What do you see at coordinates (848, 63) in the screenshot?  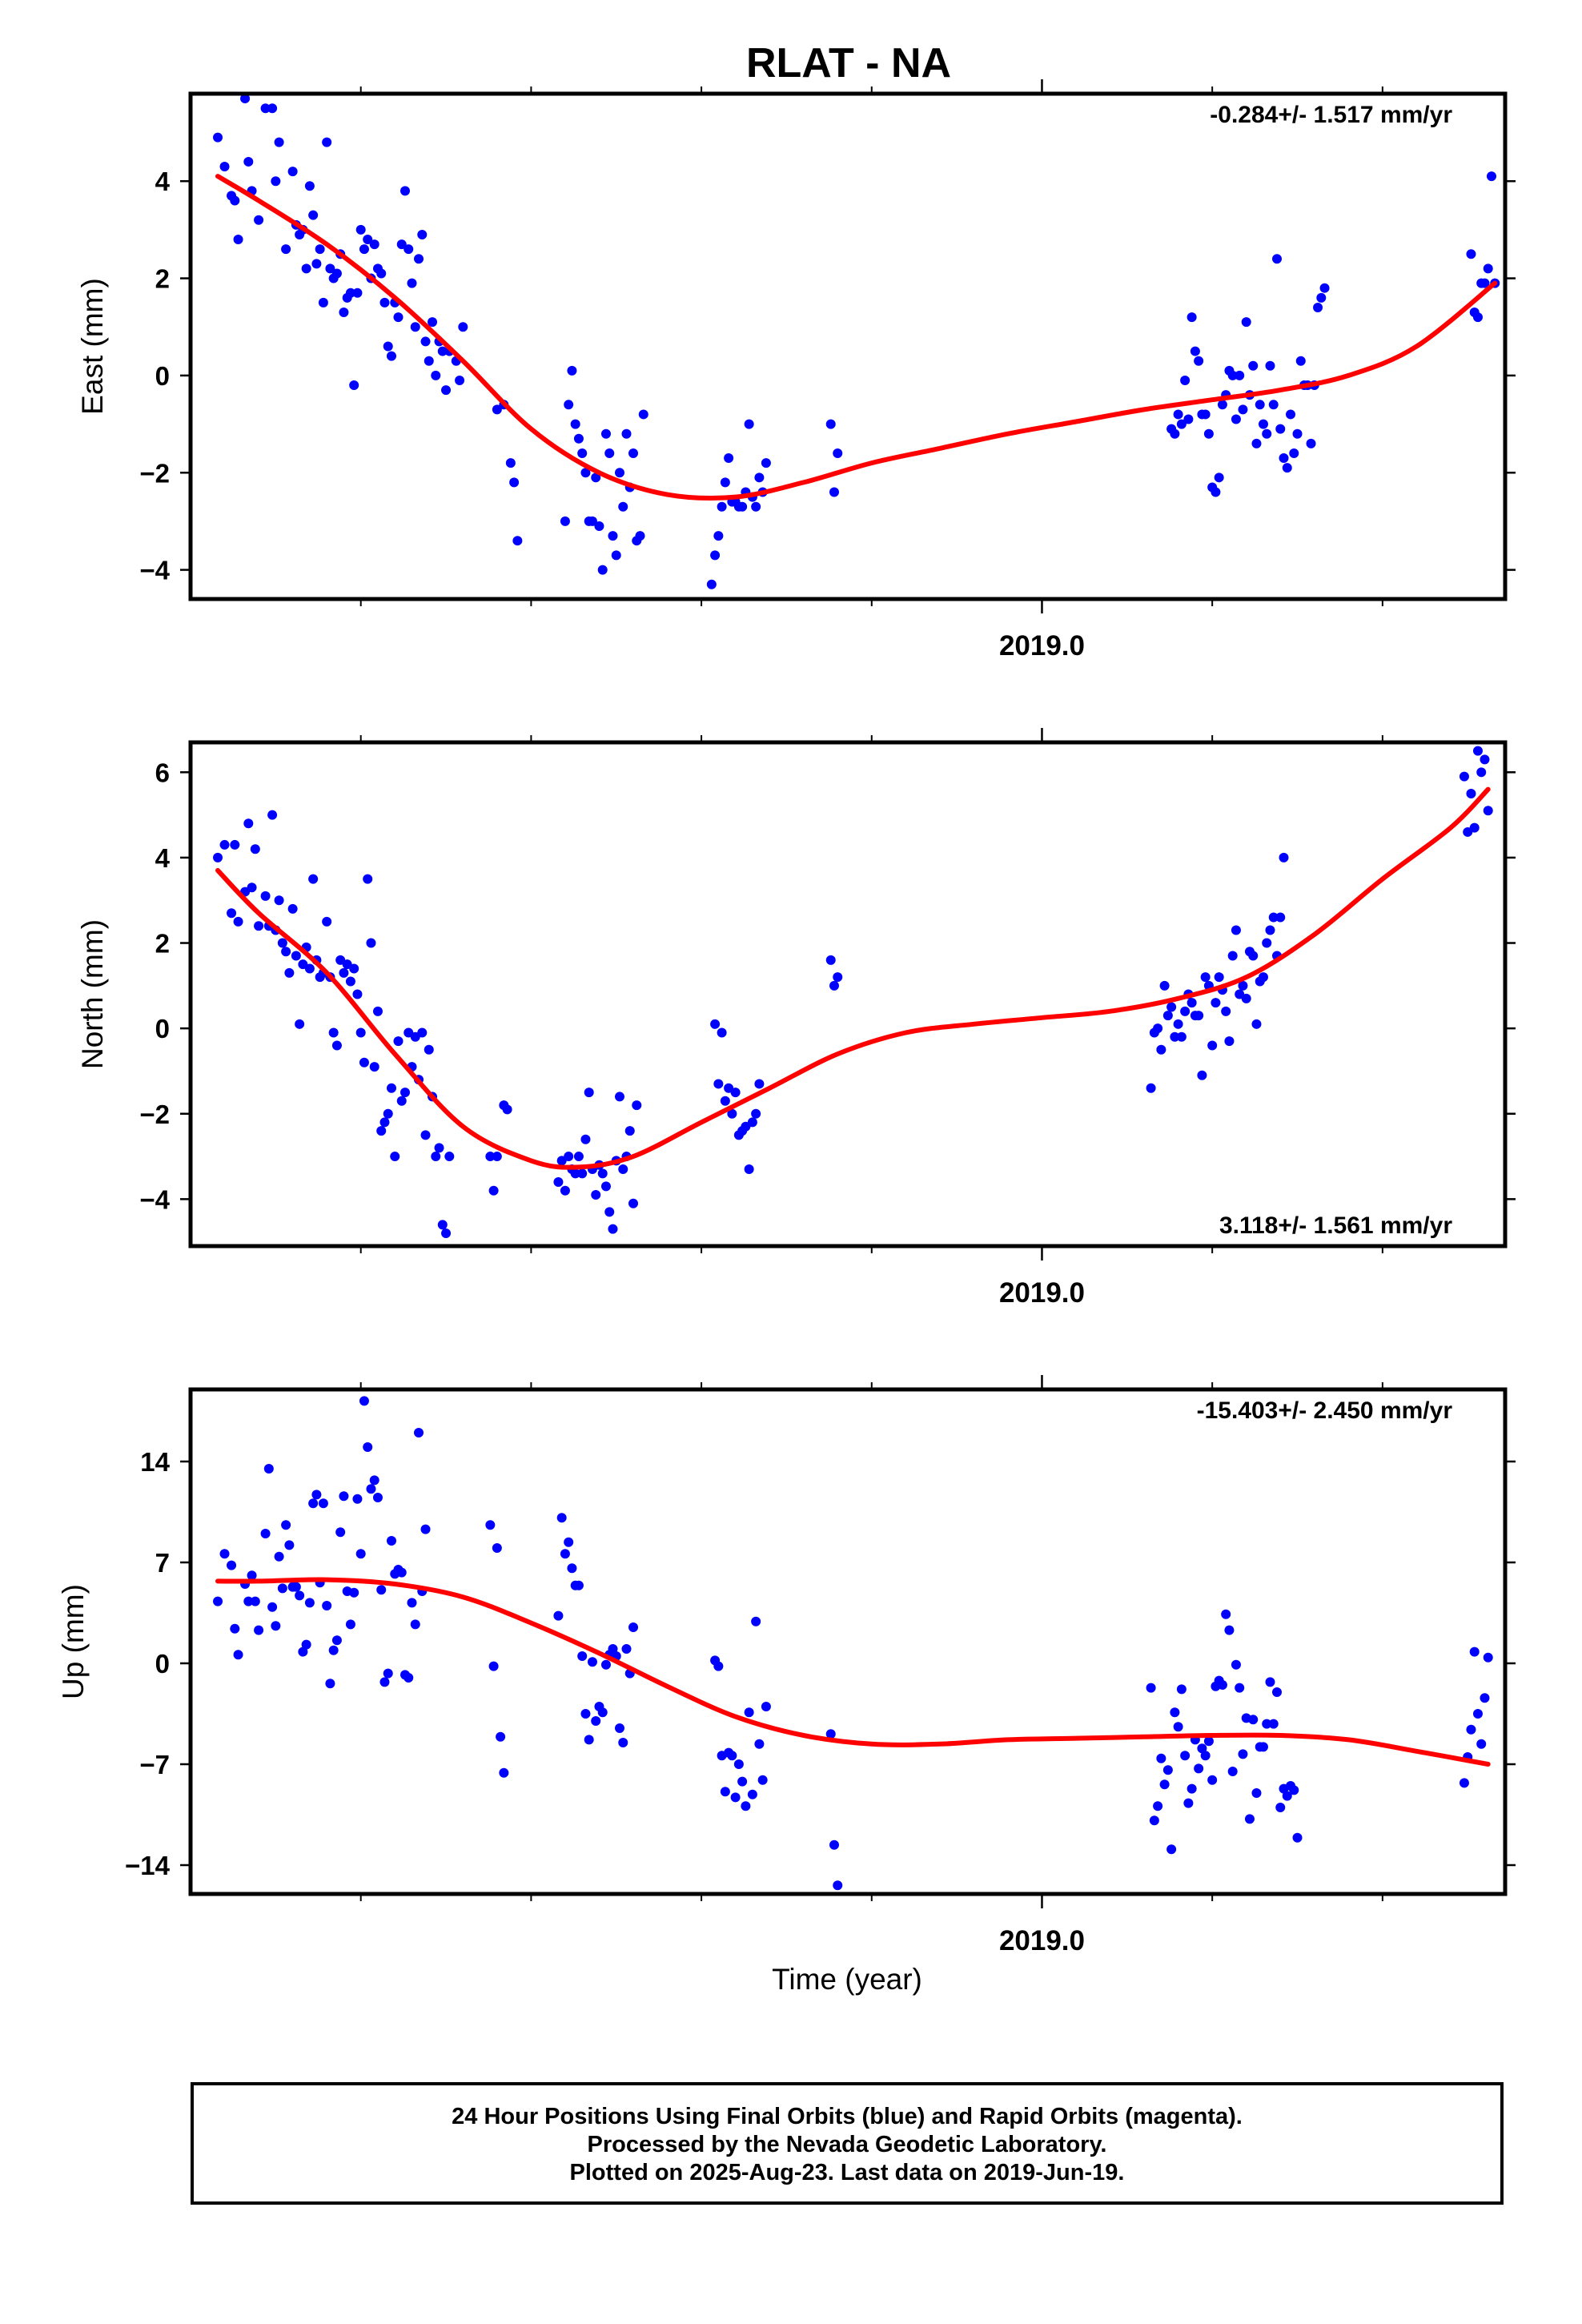 I see `chart-title: RLAT - NA` at bounding box center [848, 63].